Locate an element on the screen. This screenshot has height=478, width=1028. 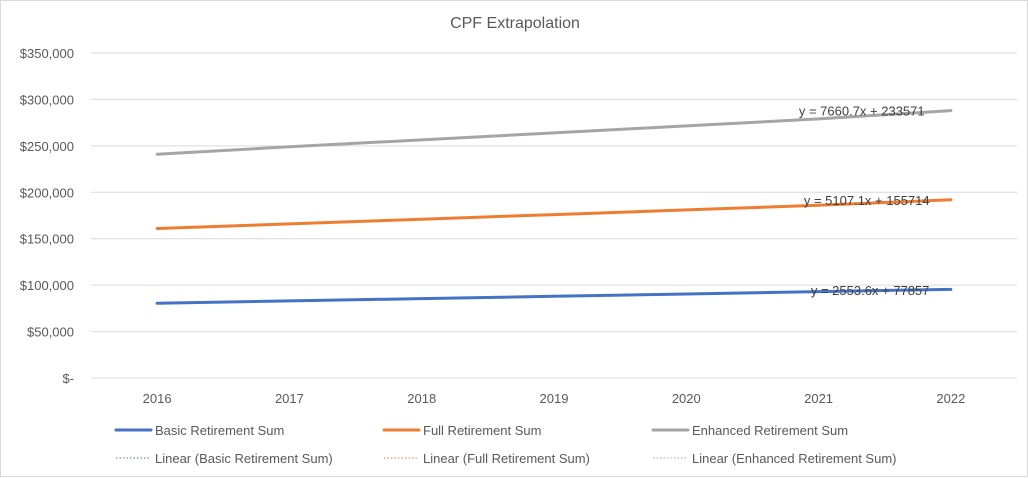
legend-item-linear-full-retirement-sum: Linear (Full Retirement Sum) is located at coordinates (487, 458).